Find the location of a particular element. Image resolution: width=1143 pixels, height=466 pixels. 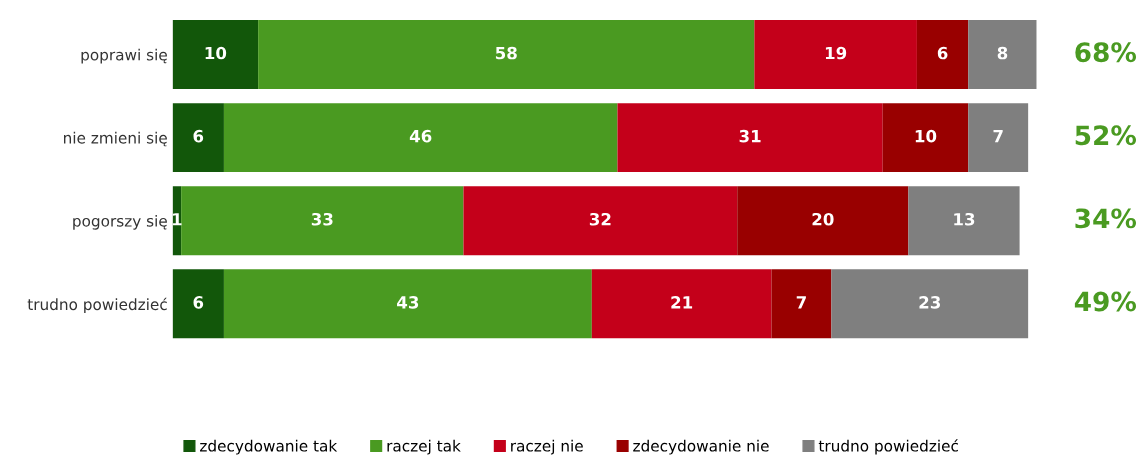

y-tick-label: nie zmieni się is located at coordinates (115, 139).